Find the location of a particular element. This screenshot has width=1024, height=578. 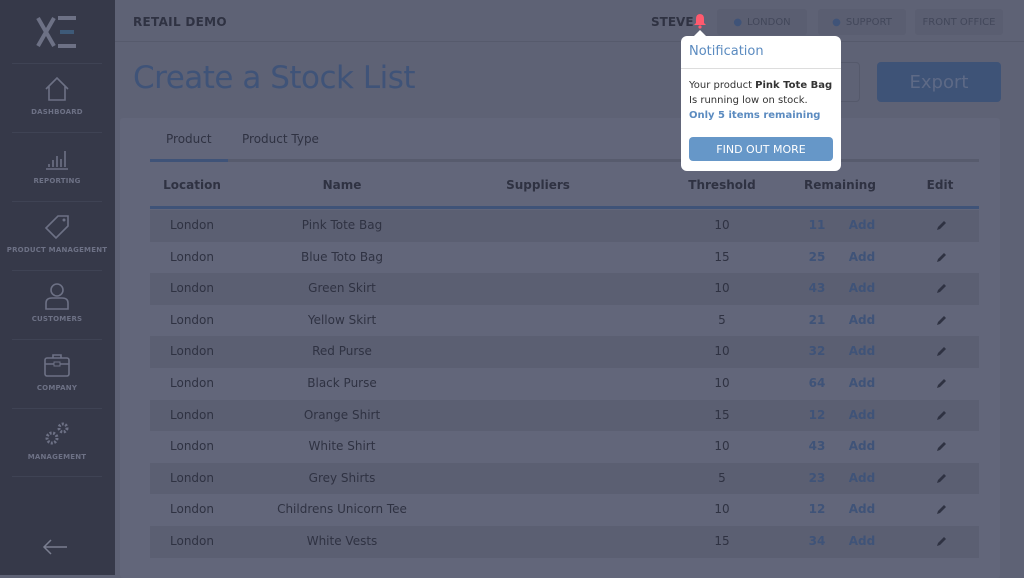

page-title: Create a Stock List is located at coordinates (274, 78).